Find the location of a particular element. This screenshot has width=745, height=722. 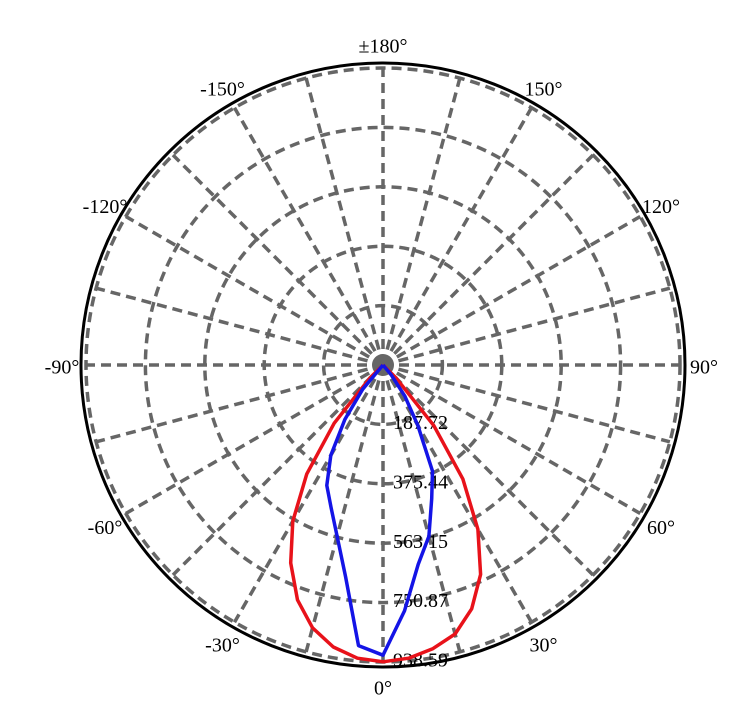

r-tick-label: 375.44 is located at coordinates (420, 482).